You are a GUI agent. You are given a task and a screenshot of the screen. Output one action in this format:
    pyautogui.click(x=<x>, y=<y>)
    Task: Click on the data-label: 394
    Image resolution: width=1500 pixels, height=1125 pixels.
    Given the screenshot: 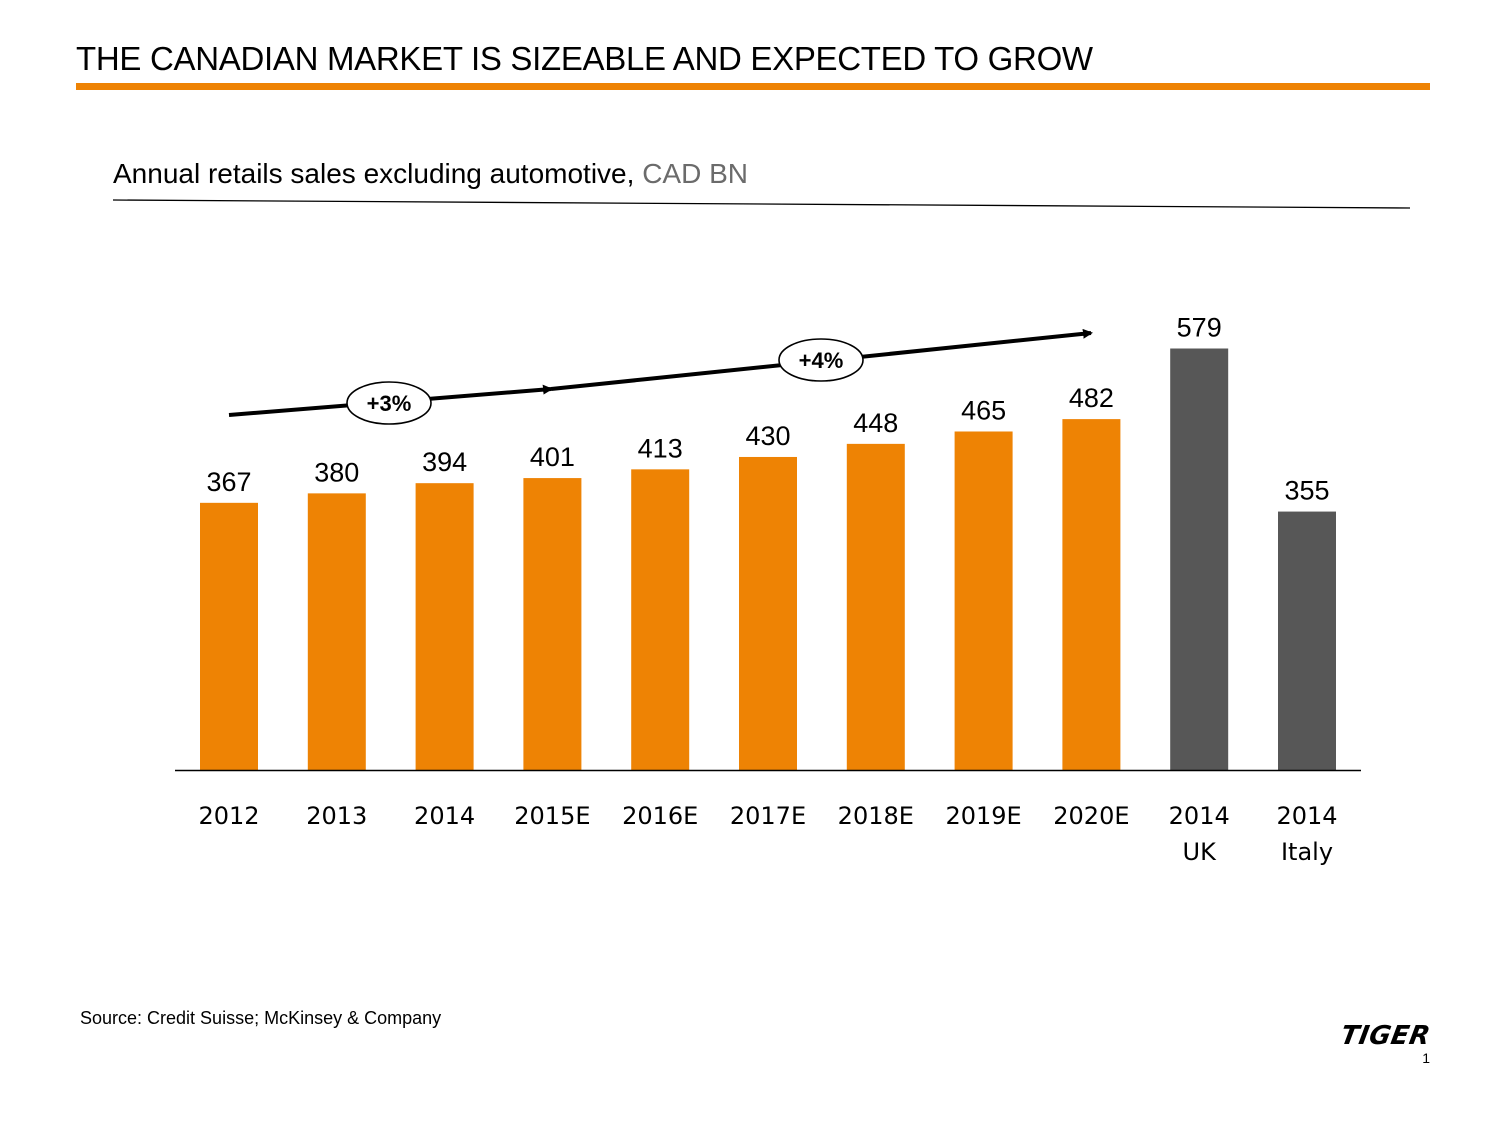 What is the action you would take?
    pyautogui.click(x=444, y=462)
    